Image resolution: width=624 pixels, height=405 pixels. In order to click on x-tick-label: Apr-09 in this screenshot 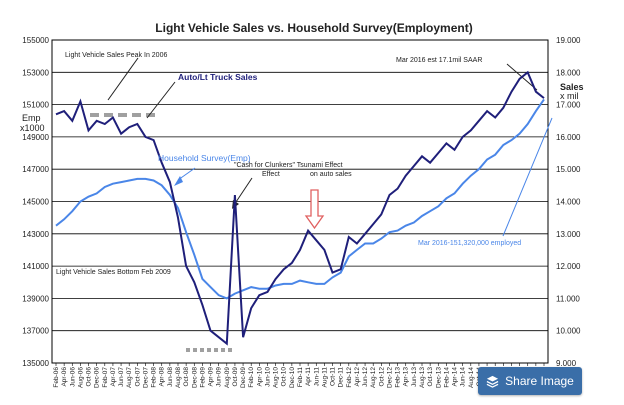, I will do `click(211, 377)`.